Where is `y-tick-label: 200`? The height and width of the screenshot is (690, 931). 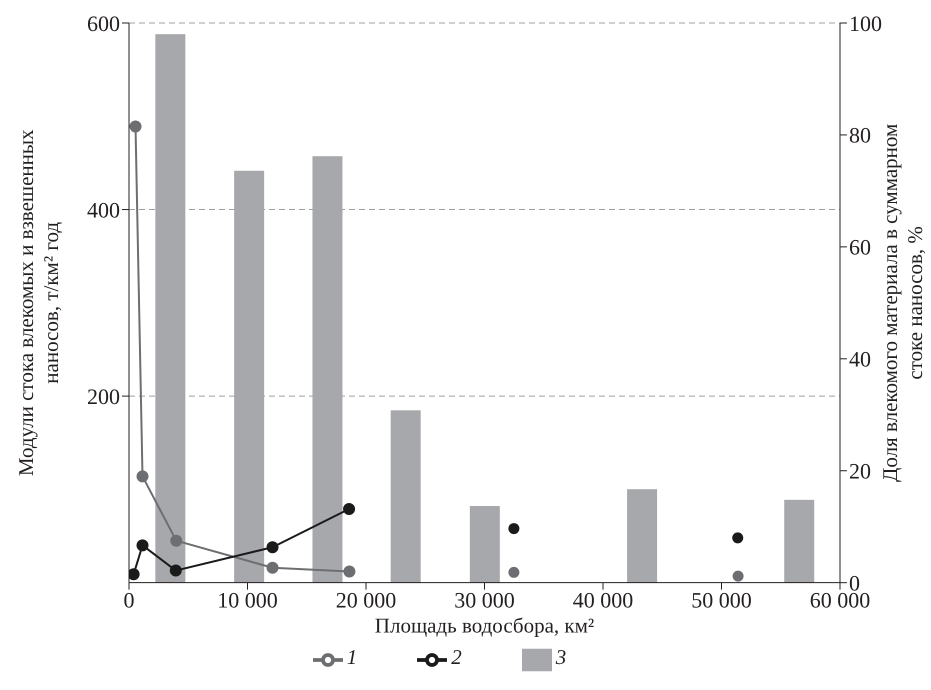
y-tick-label: 200 is located at coordinates (103, 396).